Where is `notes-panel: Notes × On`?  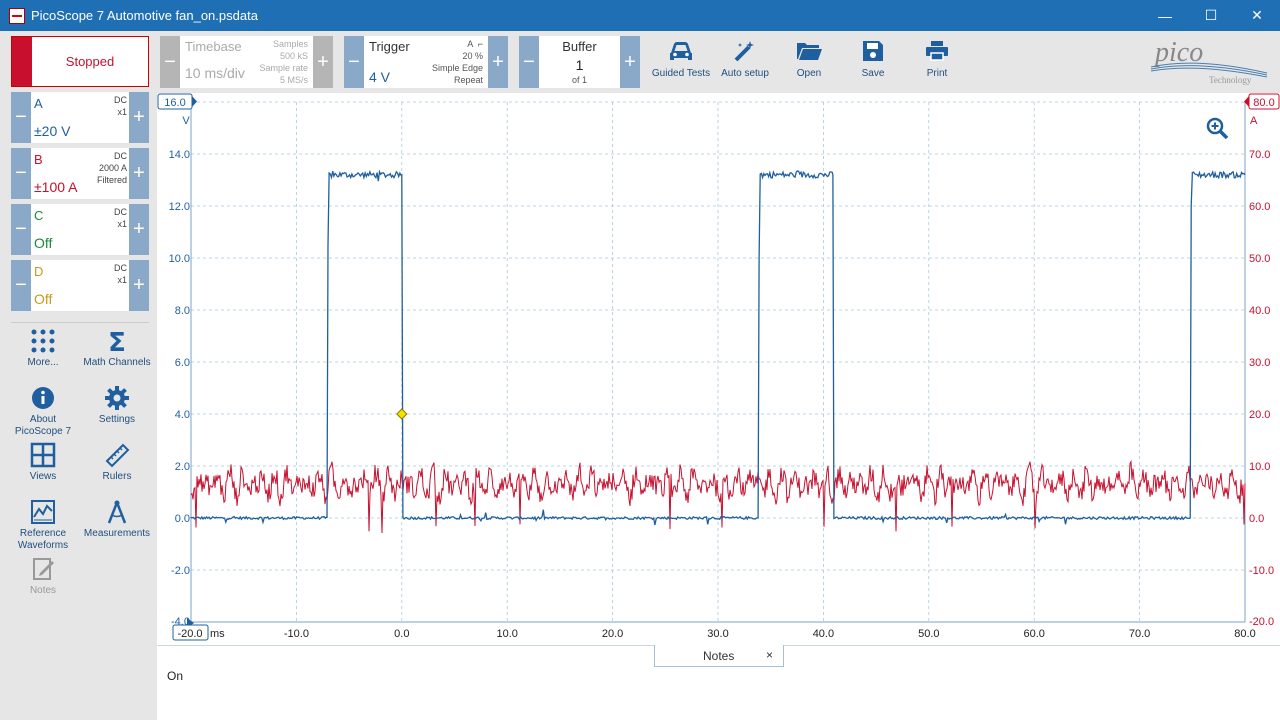
notes-panel: Notes × On is located at coordinates (718, 682).